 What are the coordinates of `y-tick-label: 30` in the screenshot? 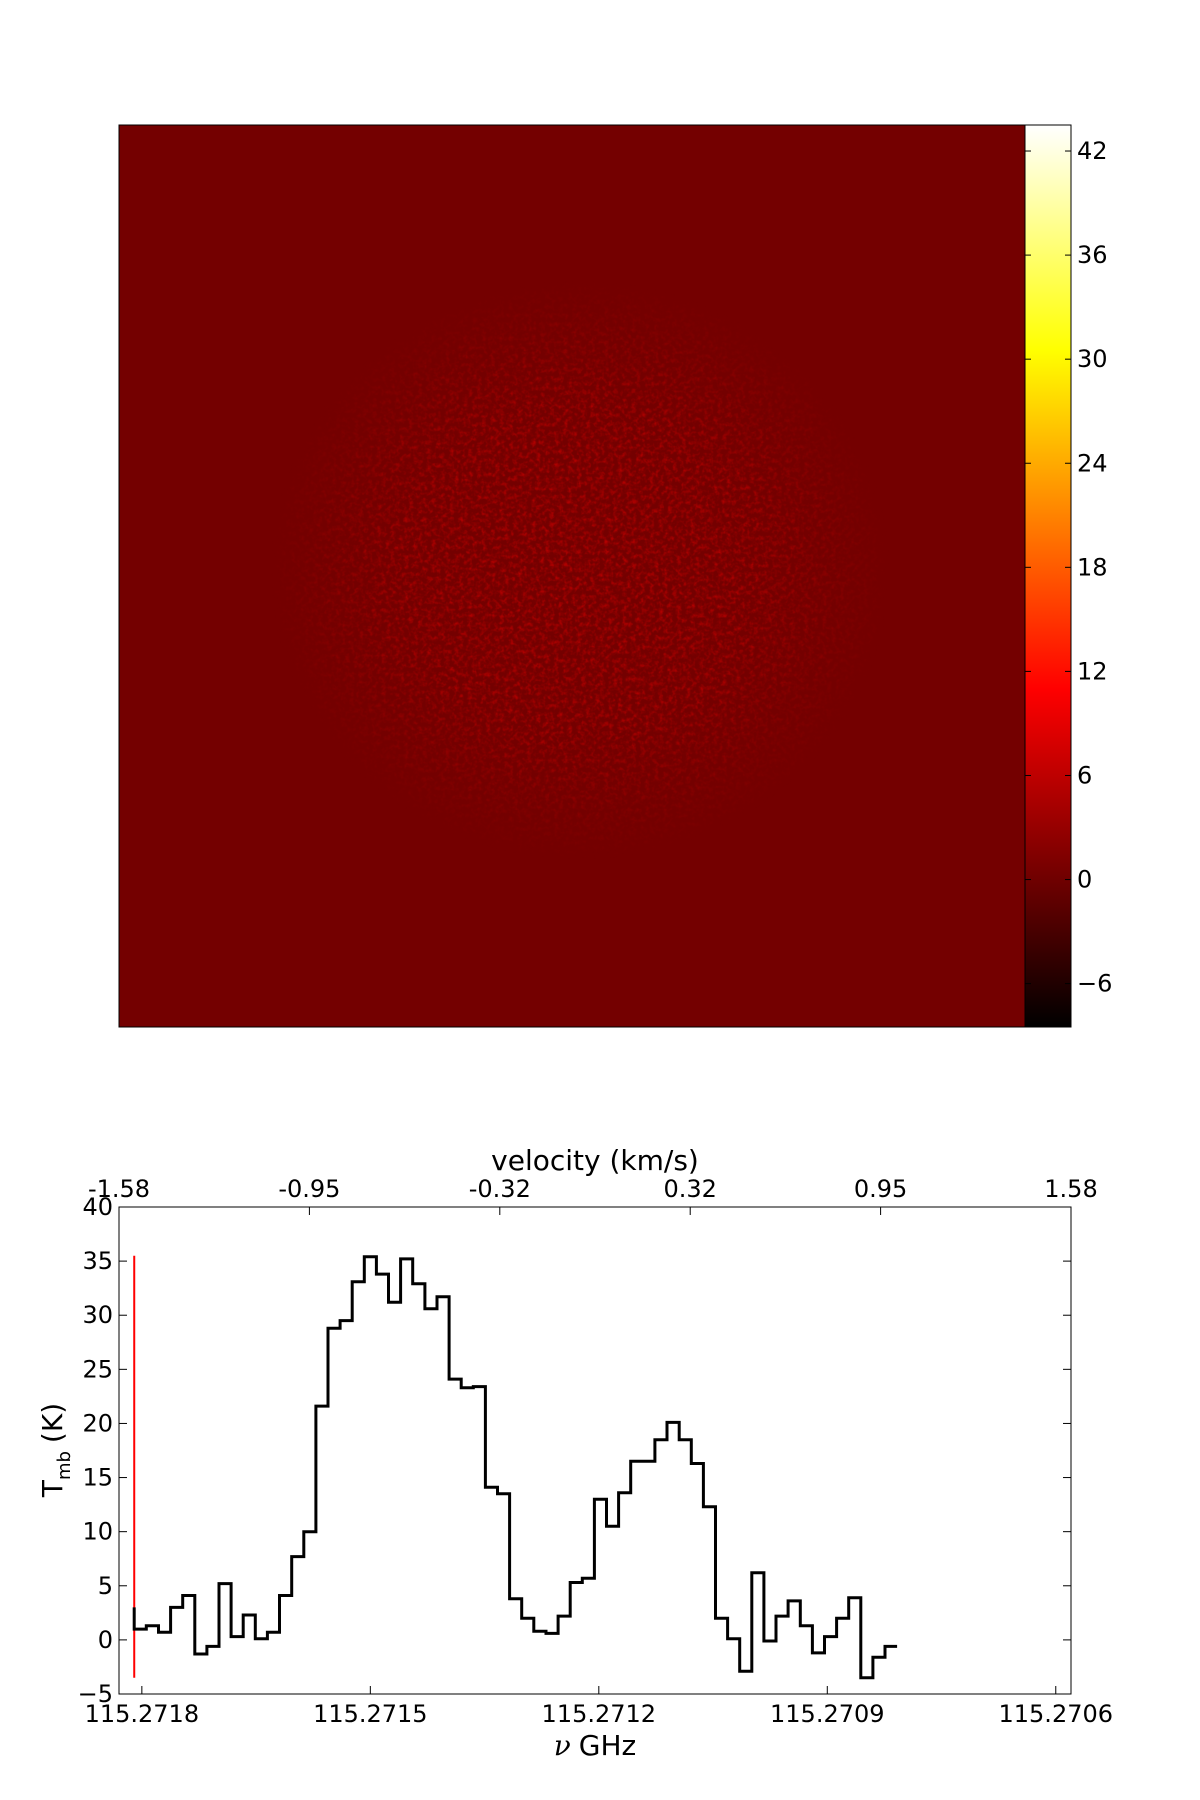 It's located at (97, 1315).